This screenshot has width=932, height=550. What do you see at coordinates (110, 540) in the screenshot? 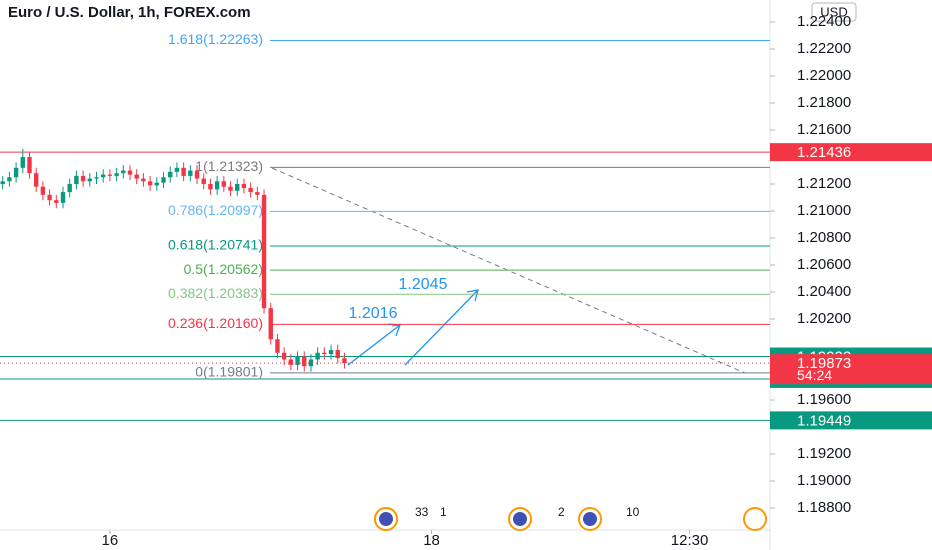
I see `x-tick-label: 16` at bounding box center [110, 540].